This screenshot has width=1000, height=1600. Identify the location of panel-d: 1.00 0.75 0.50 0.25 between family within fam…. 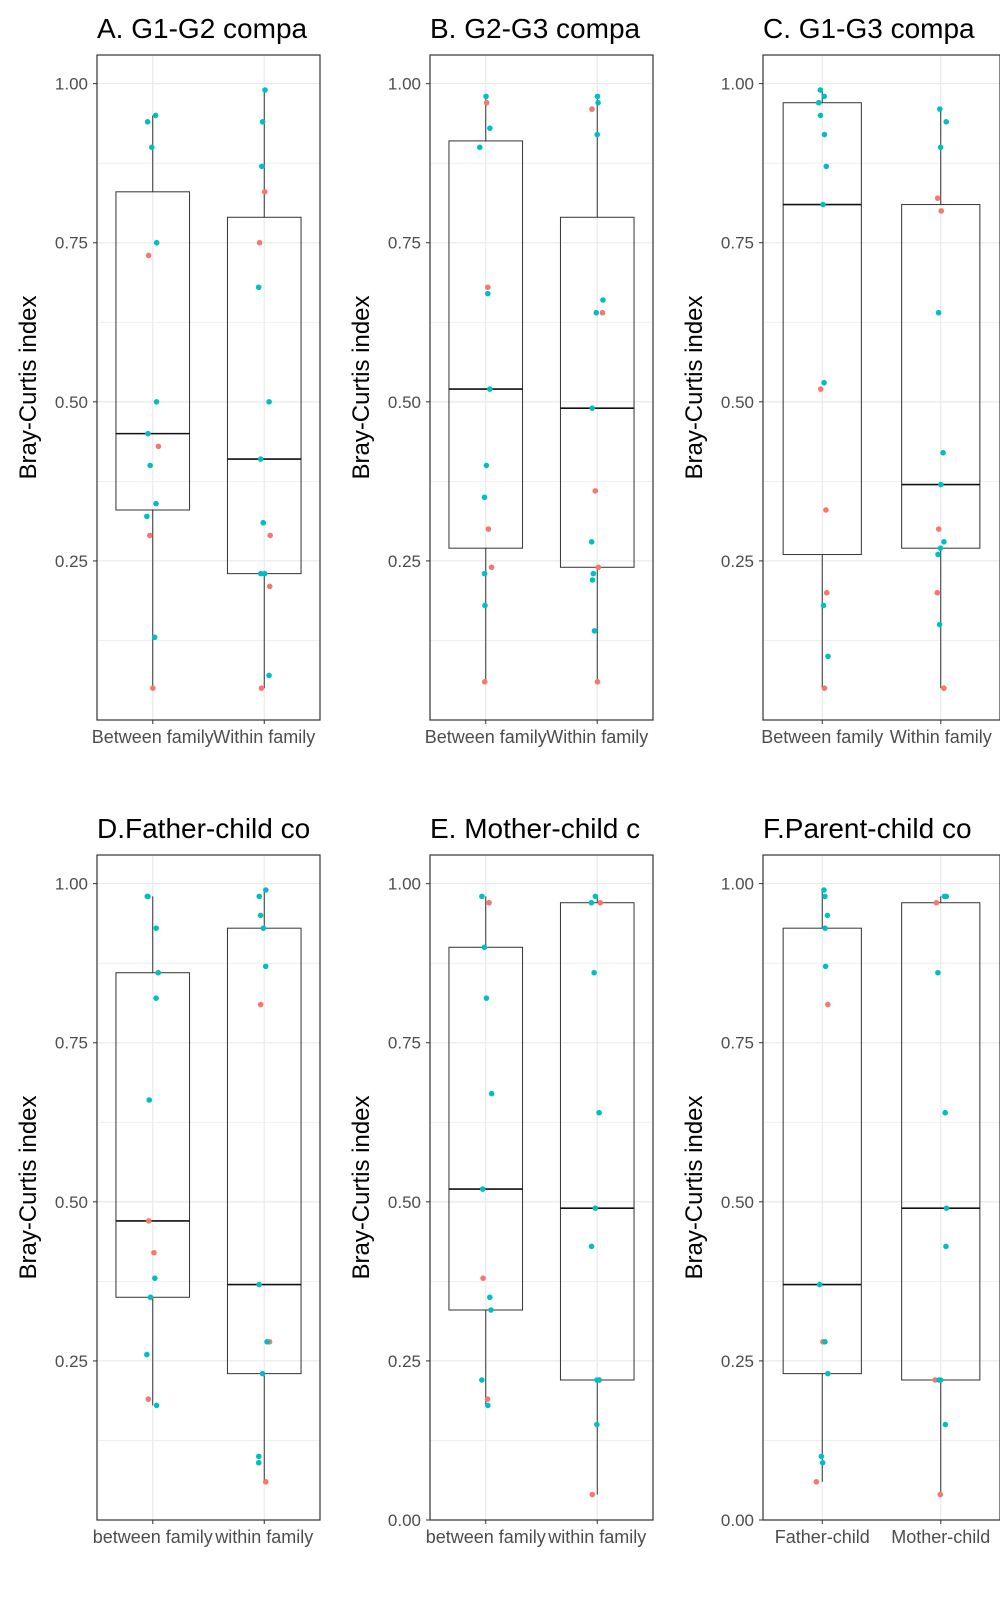
(168, 1180).